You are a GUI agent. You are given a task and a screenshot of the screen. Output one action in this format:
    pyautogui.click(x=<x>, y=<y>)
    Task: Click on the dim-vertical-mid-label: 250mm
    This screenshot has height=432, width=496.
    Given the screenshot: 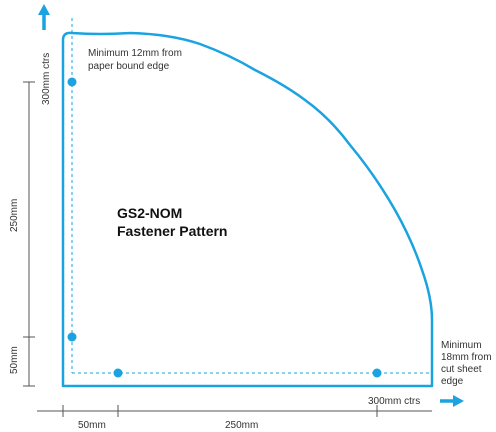 What is the action you would take?
    pyautogui.click(x=14, y=215)
    